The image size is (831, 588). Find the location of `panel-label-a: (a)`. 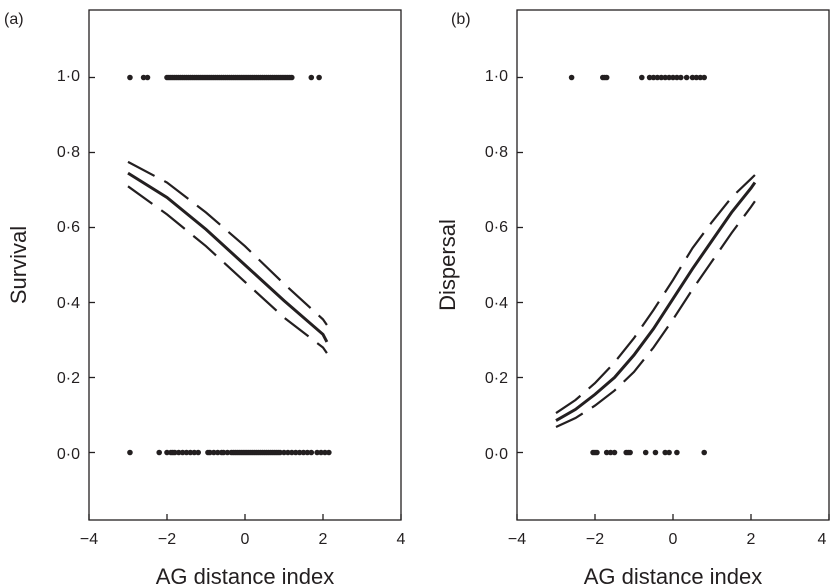

panel-label-a: (a) is located at coordinates (14, 19).